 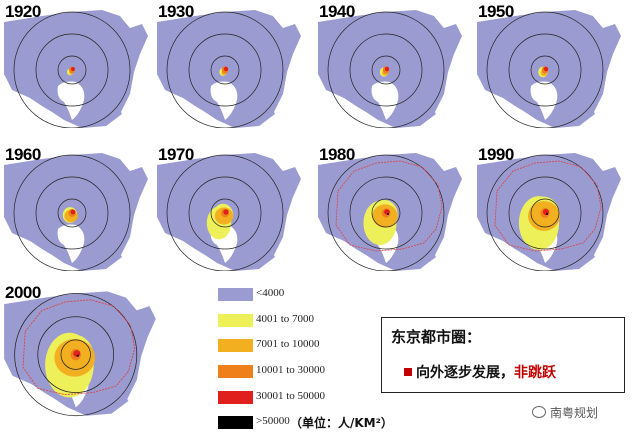 What do you see at coordinates (496, 11) in the screenshot?
I see `year-label: 1950` at bounding box center [496, 11].